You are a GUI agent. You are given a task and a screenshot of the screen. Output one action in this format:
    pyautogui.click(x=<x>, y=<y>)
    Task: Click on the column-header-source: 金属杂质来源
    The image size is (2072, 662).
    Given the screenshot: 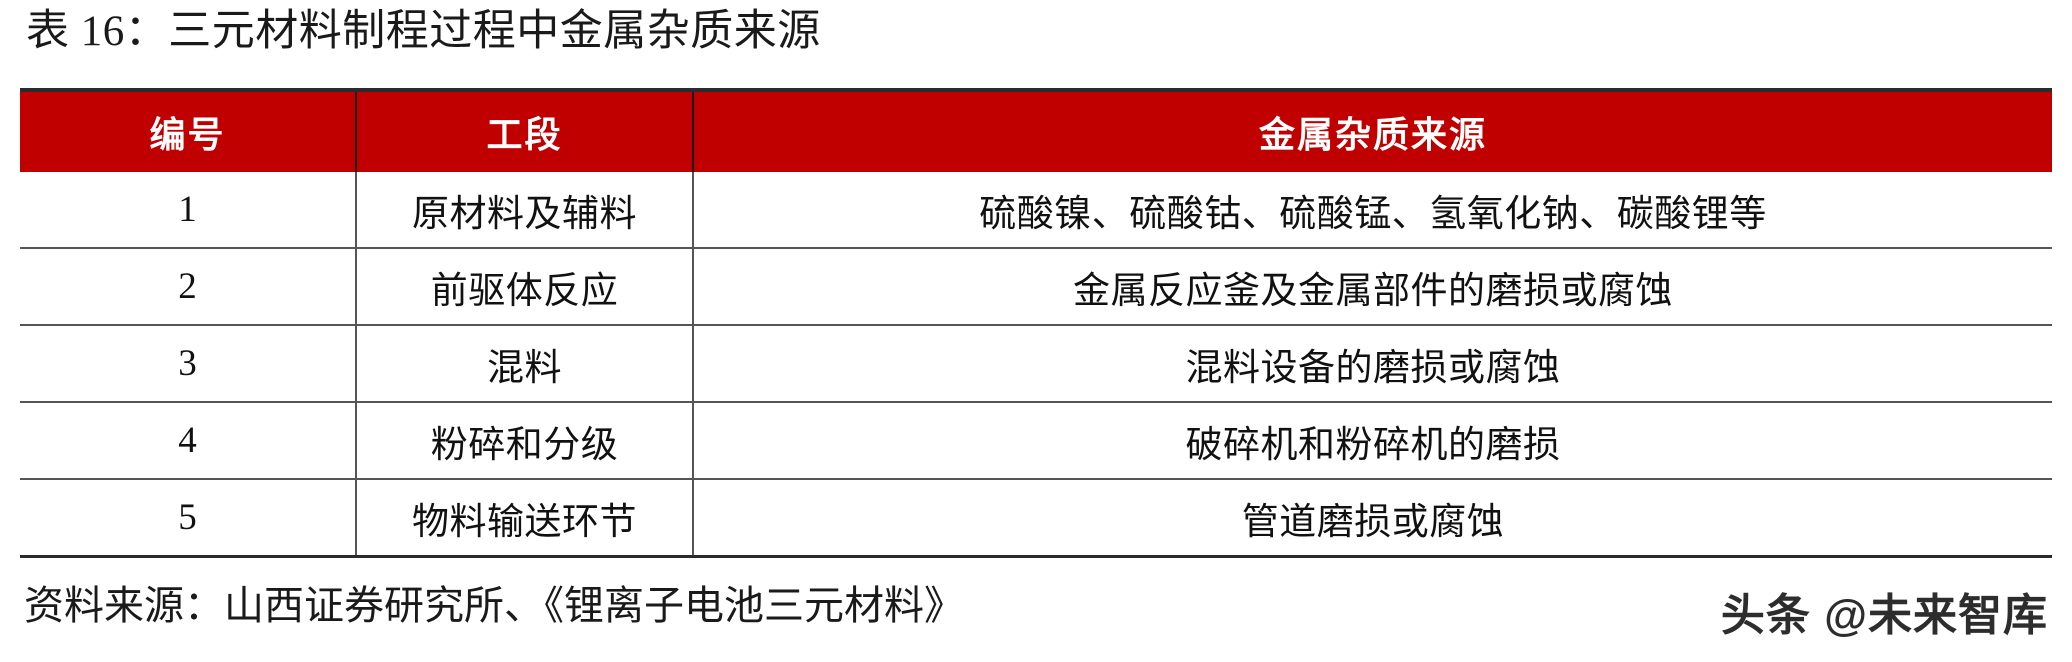 What is the action you would take?
    pyautogui.click(x=1372, y=134)
    